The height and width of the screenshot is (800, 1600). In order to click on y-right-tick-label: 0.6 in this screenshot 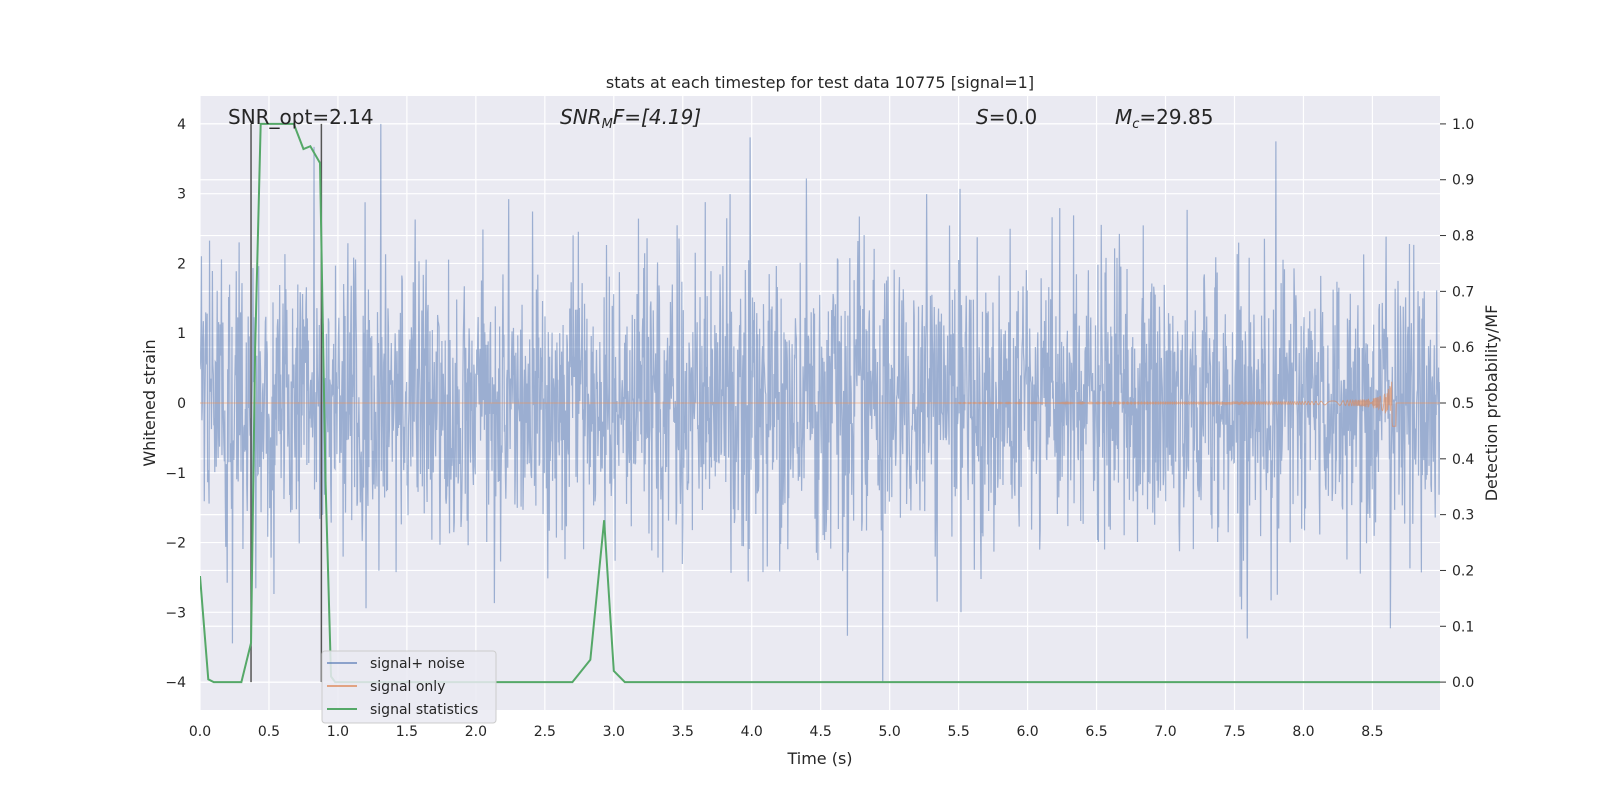, I will do `click(1463, 348)`.